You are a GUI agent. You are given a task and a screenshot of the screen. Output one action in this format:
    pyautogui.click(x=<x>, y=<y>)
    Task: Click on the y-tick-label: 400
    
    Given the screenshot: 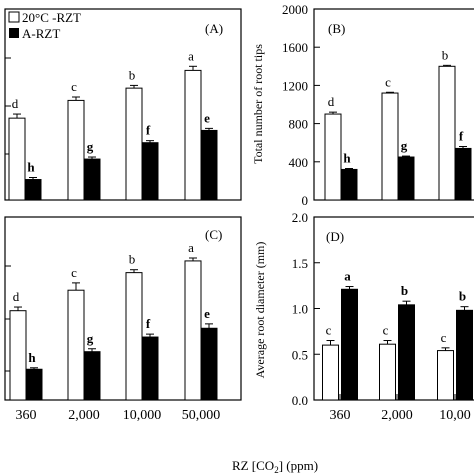 What is the action you would take?
    pyautogui.click(x=299, y=162)
    